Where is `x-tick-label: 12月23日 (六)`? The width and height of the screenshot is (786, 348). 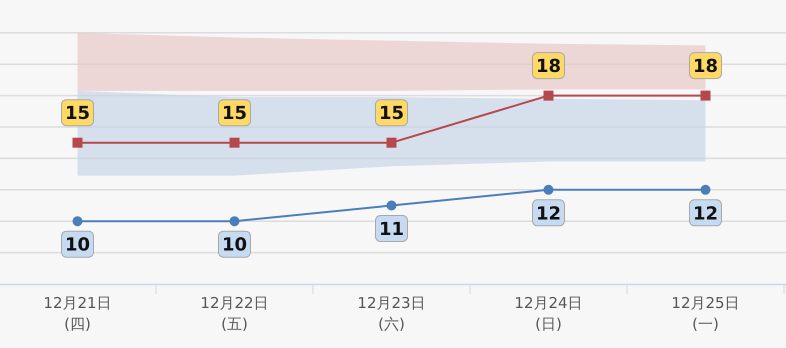 x-tick-label: 12月23日 (六) is located at coordinates (391, 313).